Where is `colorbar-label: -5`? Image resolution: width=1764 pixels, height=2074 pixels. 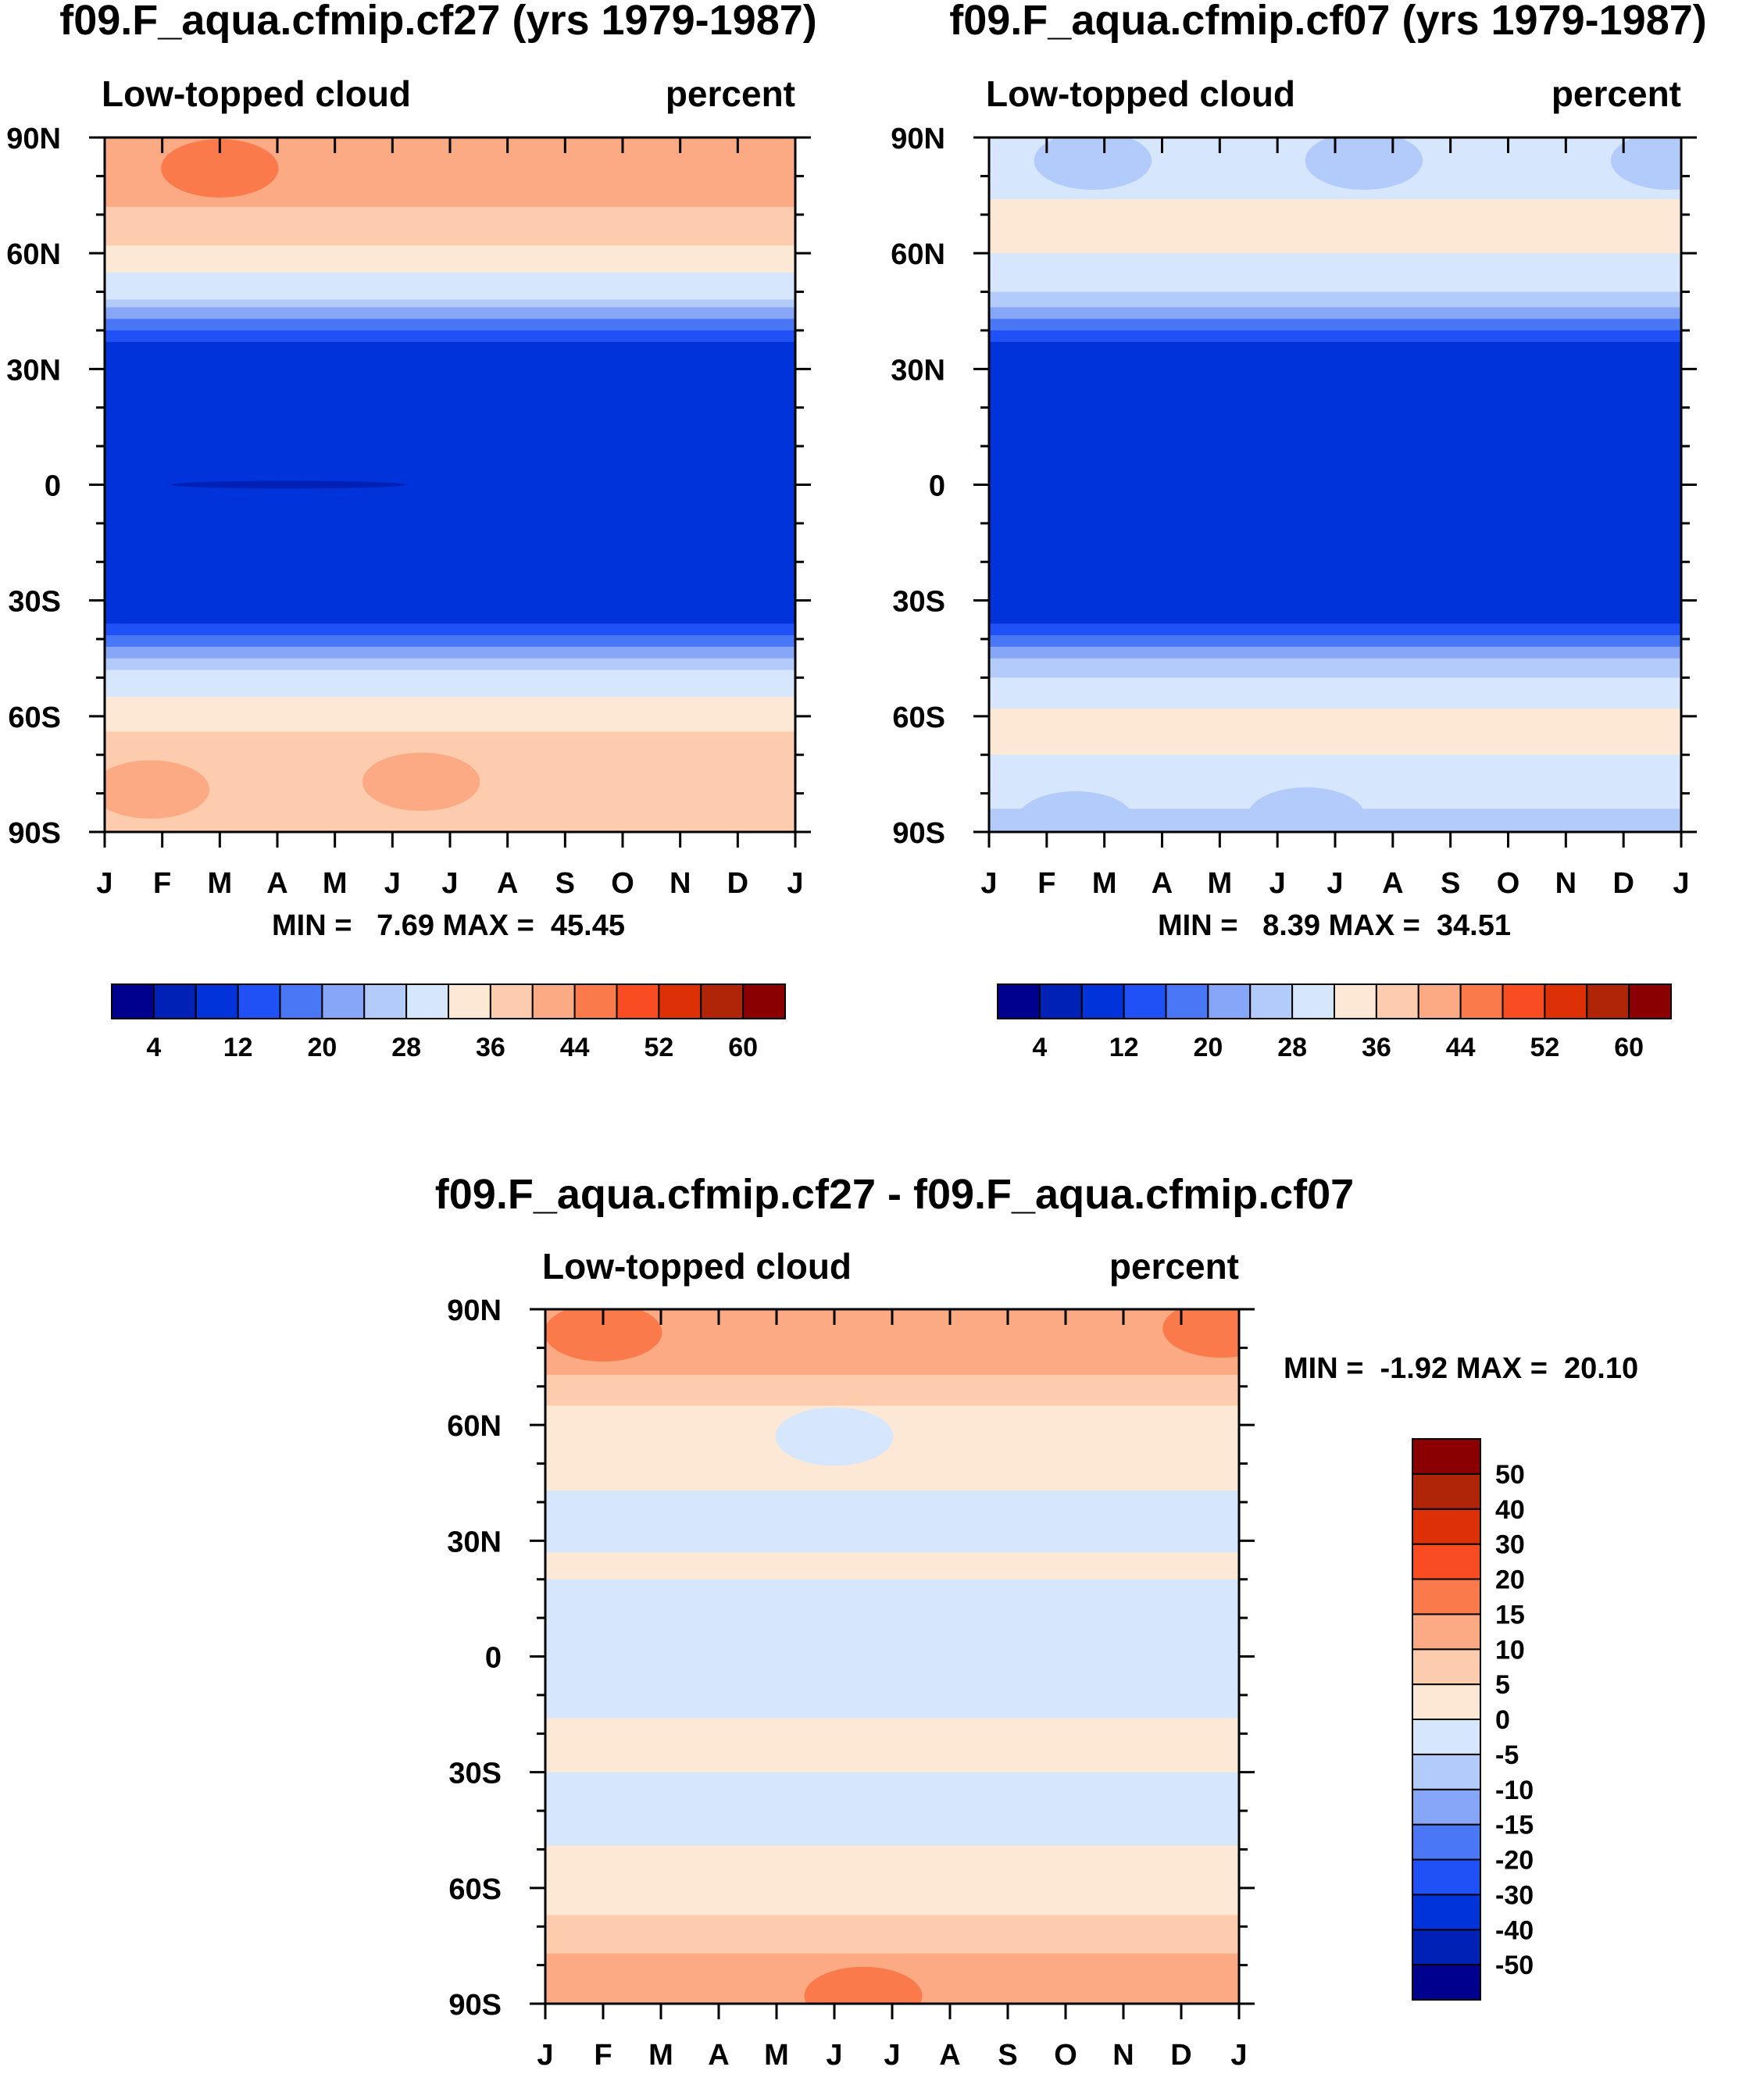
colorbar-label: -5 is located at coordinates (1507, 1755).